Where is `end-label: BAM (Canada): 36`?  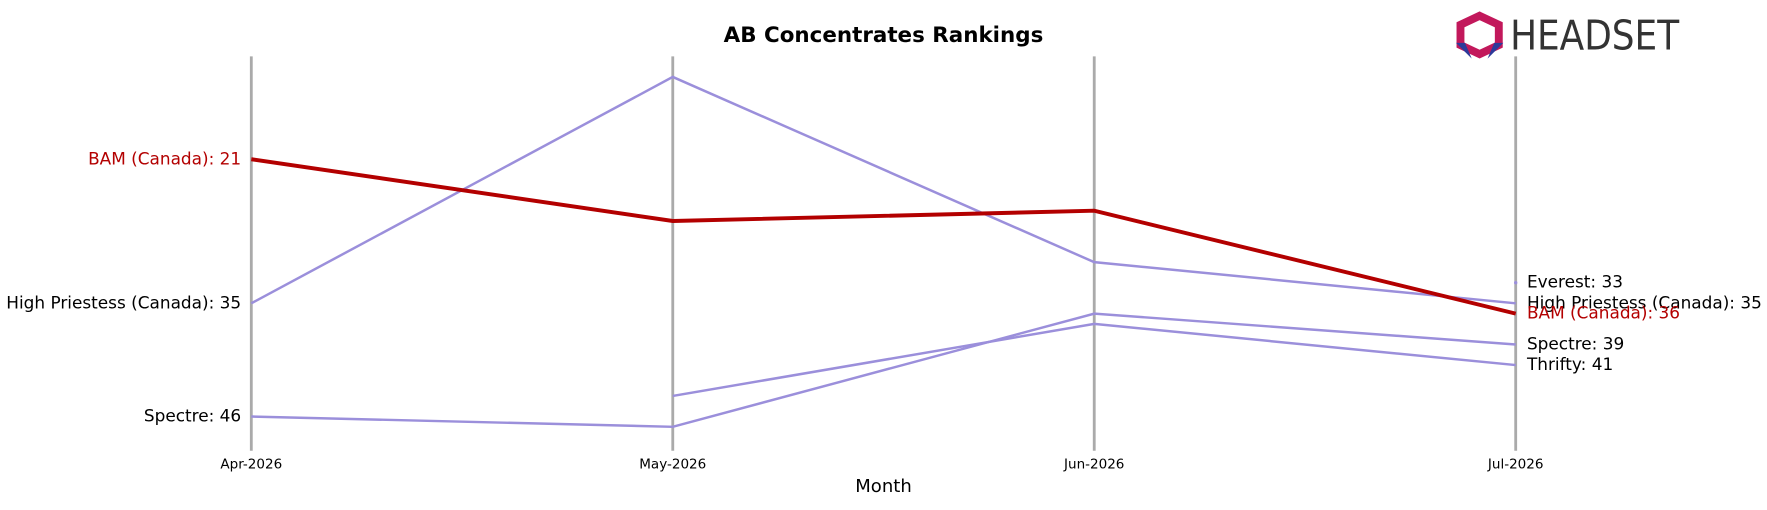
end-label: BAM (Canada): 36 is located at coordinates (1603, 313).